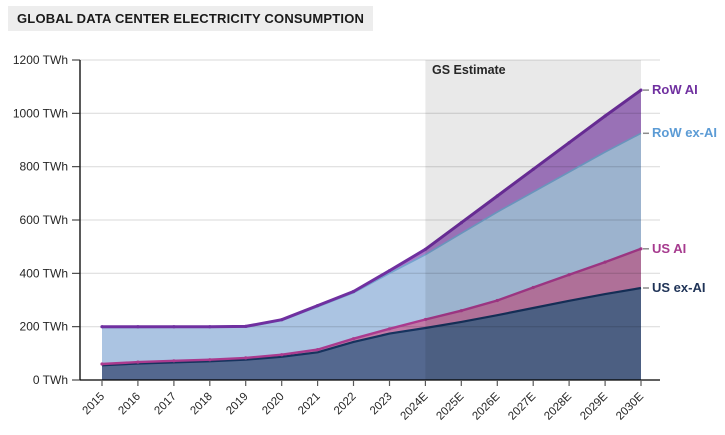 This screenshot has width=725, height=435. Describe the element at coordinates (237, 404) in the screenshot. I see `x-tick-label: 2019` at that location.